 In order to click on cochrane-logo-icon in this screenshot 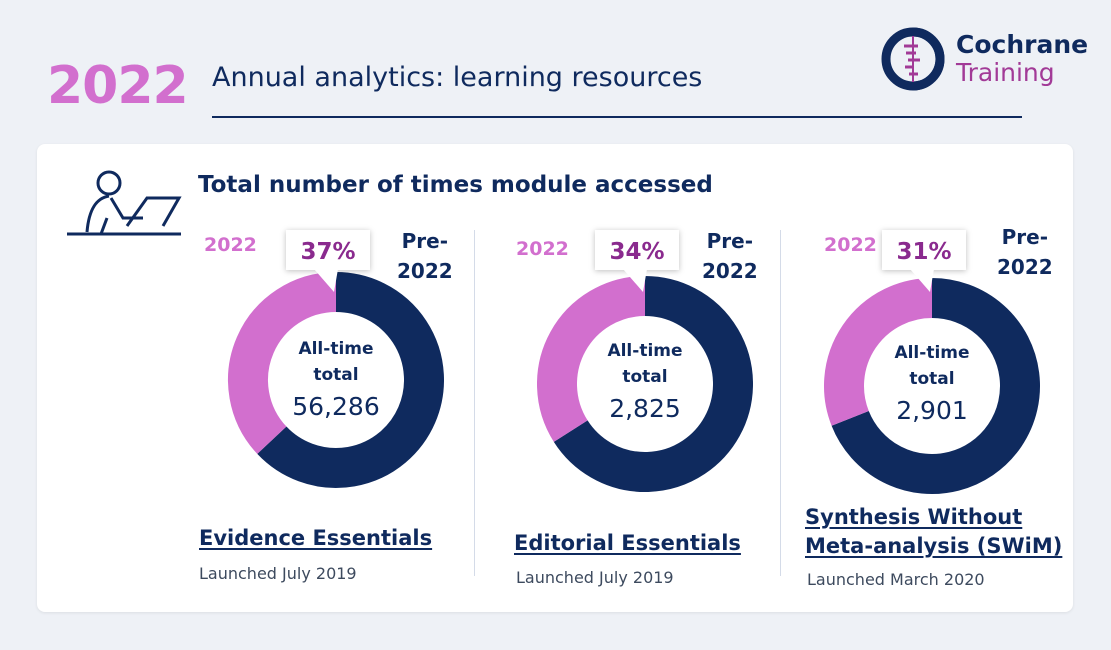, I will do `click(913, 59)`.